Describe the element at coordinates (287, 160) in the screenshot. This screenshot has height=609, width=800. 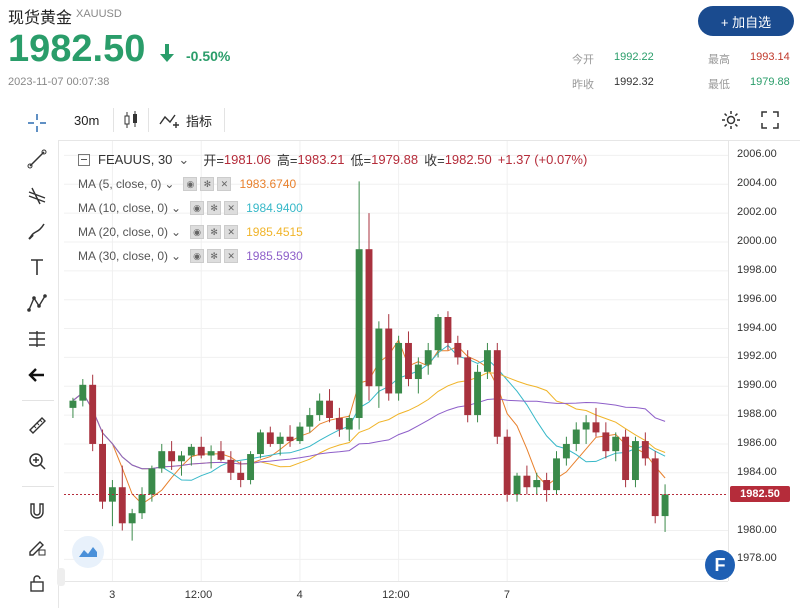
I see `legend-high-label: 高=` at that location.